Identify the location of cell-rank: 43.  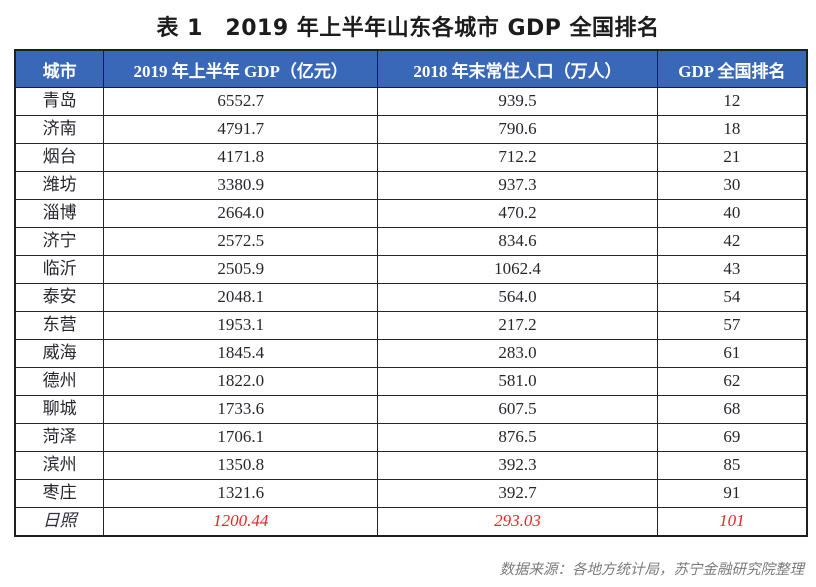
(732, 269).